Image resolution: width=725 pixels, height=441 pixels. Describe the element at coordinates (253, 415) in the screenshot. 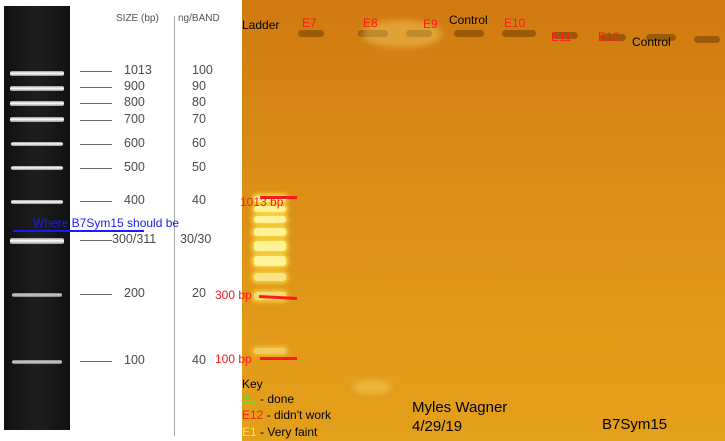

I see `key-code: E12` at that location.